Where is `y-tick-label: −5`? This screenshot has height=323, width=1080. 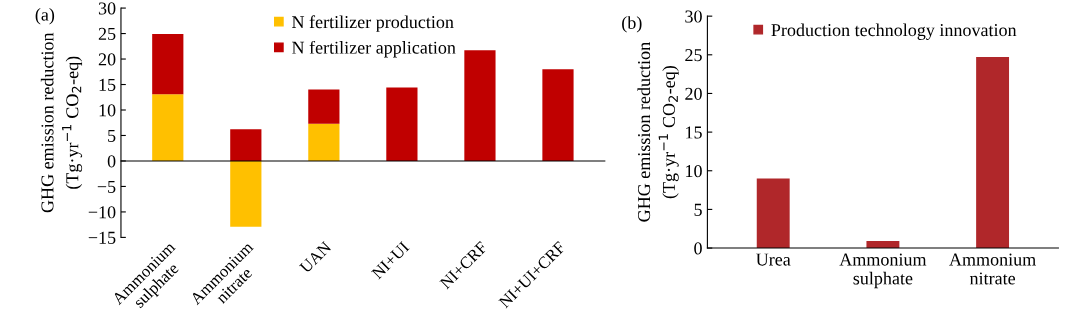
y-tick-label: −5 is located at coordinates (106, 186).